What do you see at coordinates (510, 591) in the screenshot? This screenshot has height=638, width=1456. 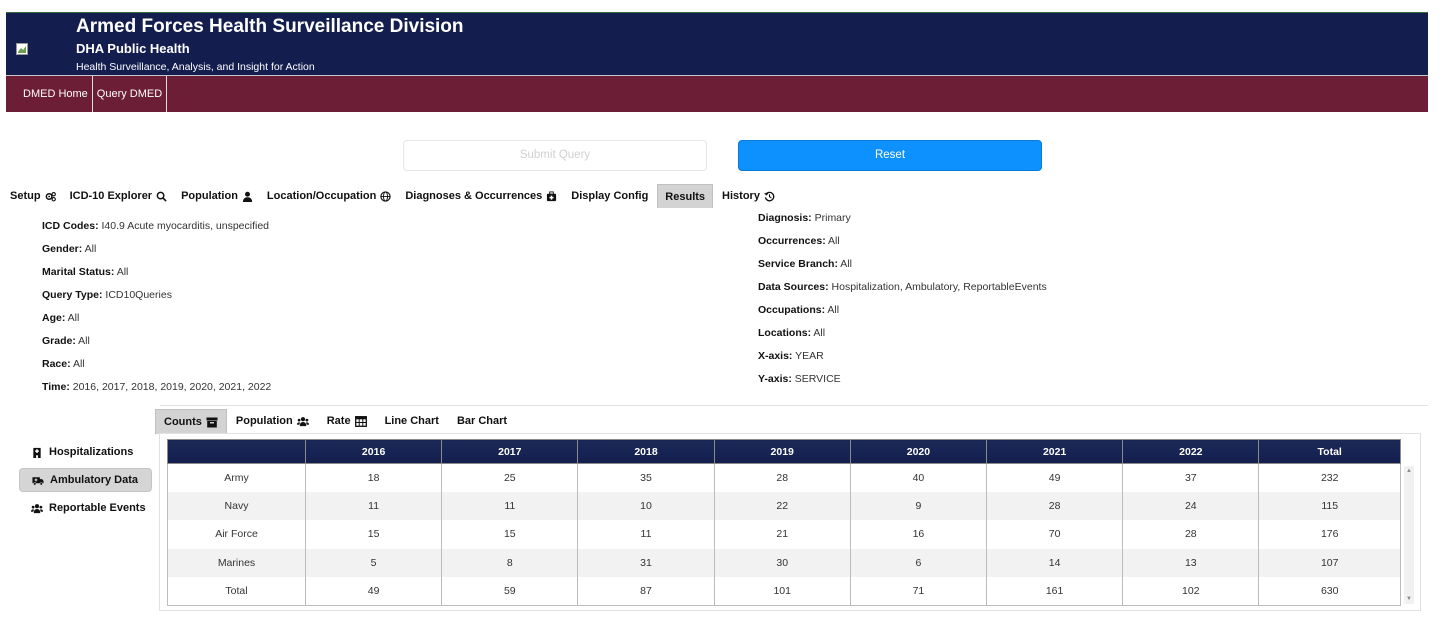 I see `table-cell: 59` at bounding box center [510, 591].